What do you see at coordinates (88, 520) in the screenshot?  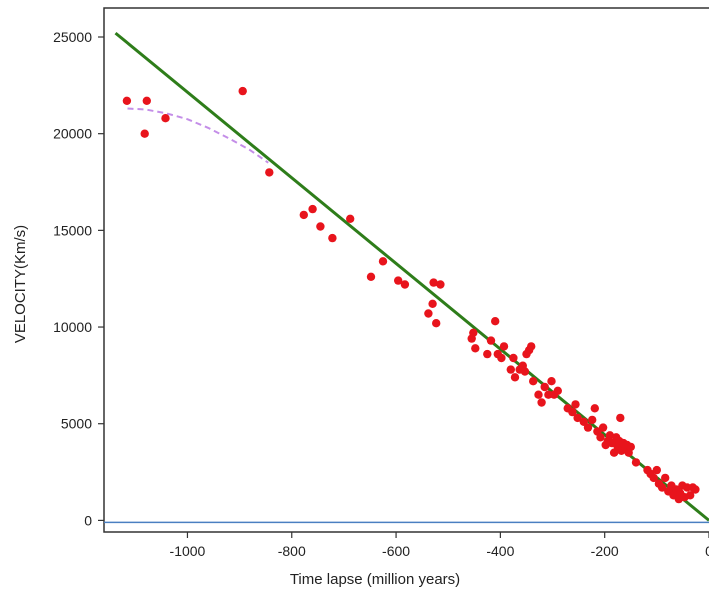 I see `y-tick-label: 0` at bounding box center [88, 520].